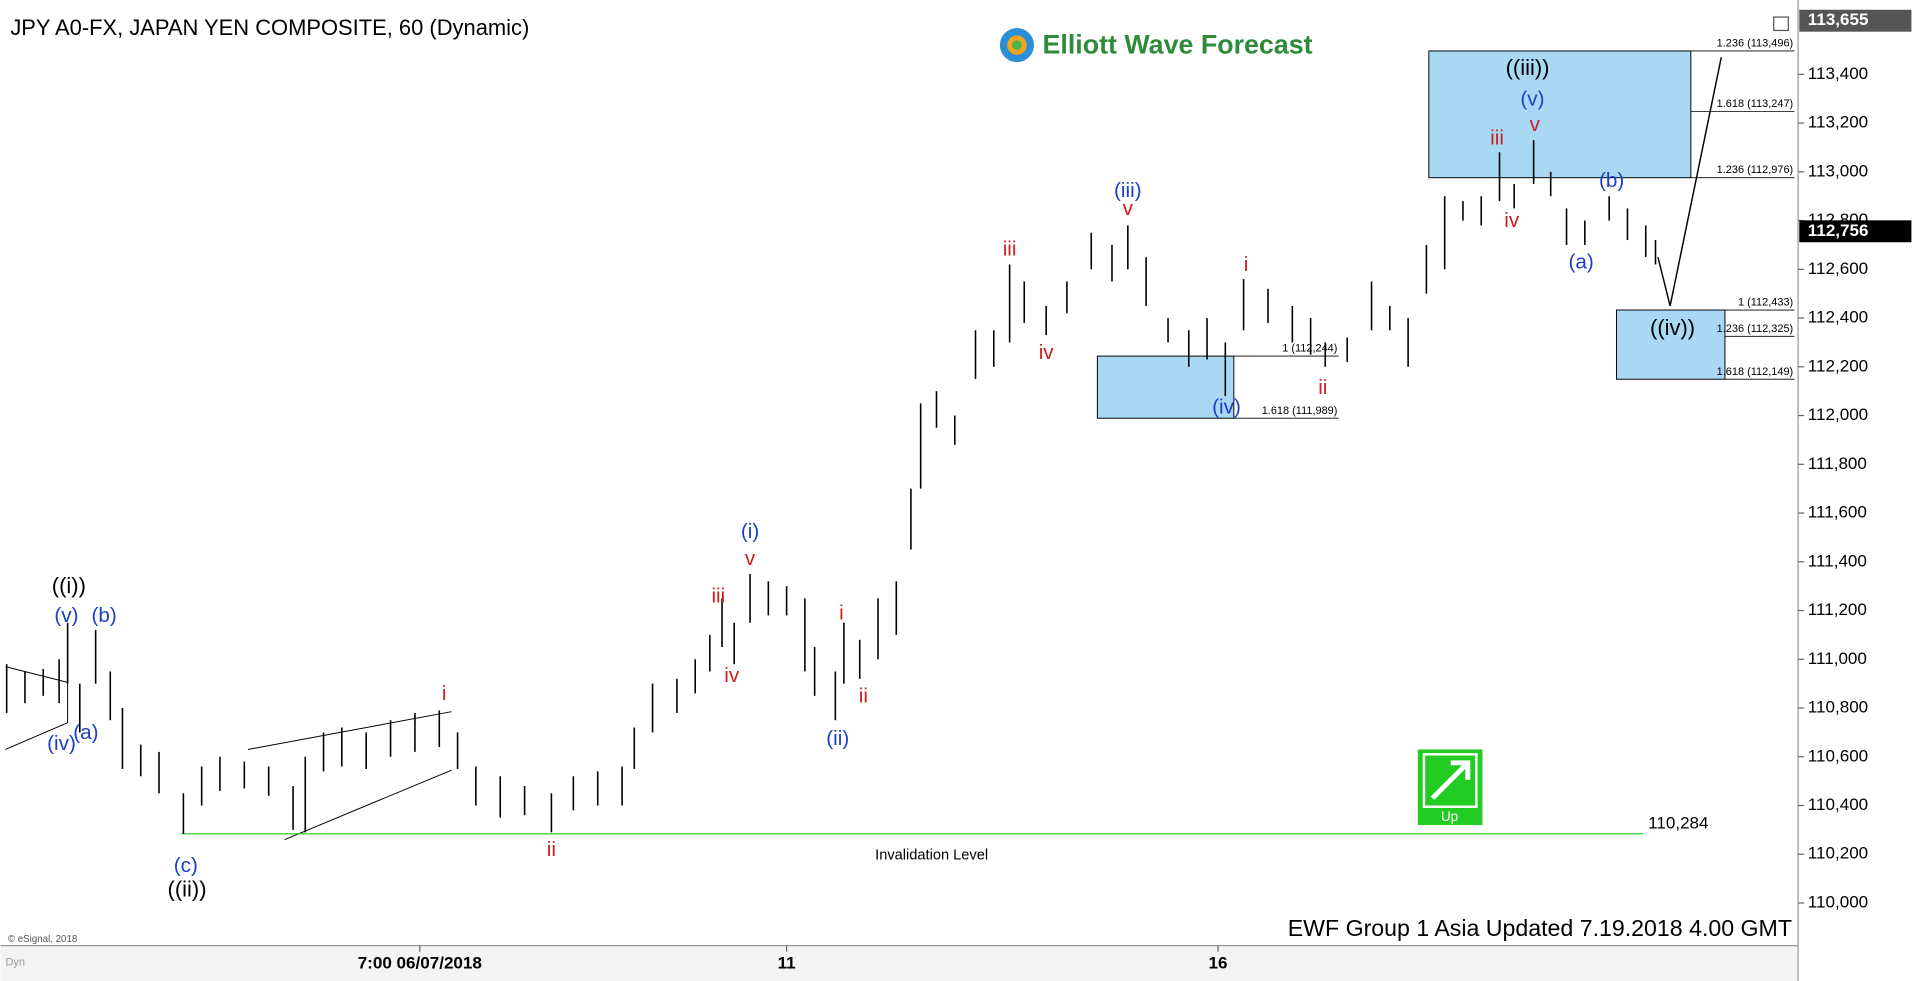 This screenshot has height=981, width=1912. What do you see at coordinates (1178, 44) in the screenshot?
I see `logo-text: Elliott Wave Forecast` at bounding box center [1178, 44].